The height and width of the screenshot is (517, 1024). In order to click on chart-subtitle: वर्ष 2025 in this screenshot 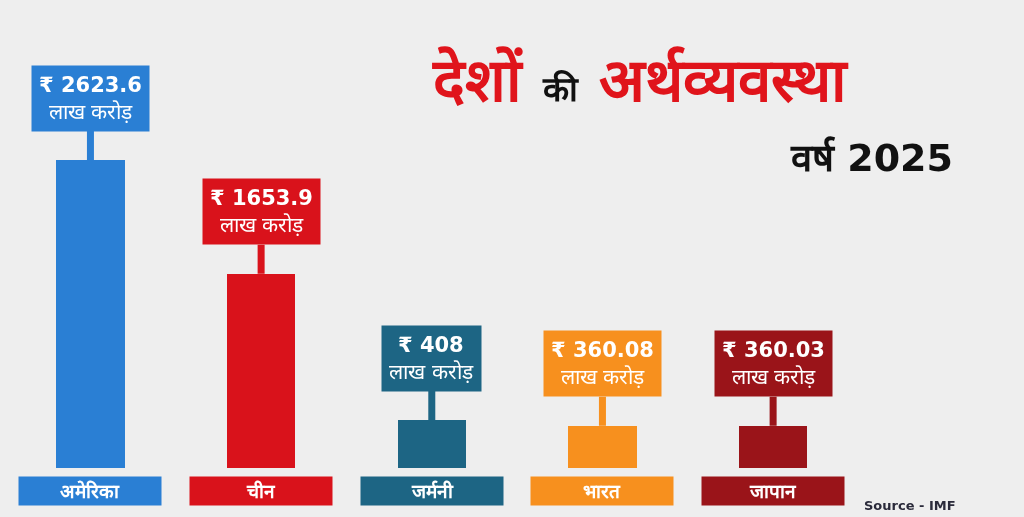, I will do `click(871, 158)`.